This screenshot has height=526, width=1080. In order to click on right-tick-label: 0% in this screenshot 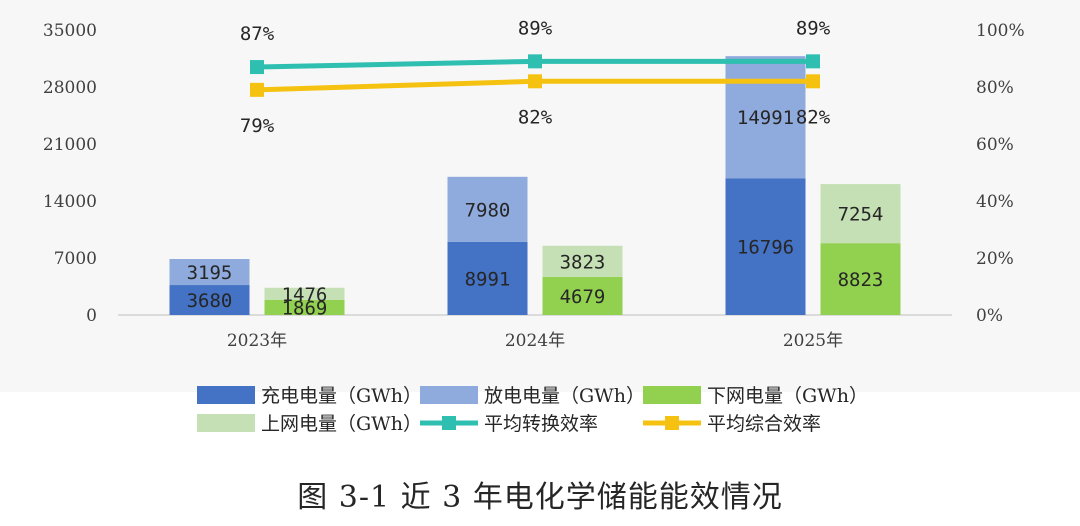, I will do `click(989, 316)`.